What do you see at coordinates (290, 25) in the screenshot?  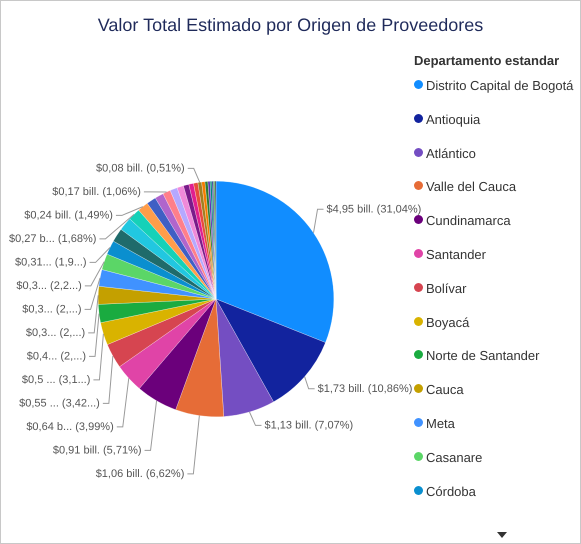 I see `chart-title: Valor Total Estimado por Origen de Proveedores` at bounding box center [290, 25].